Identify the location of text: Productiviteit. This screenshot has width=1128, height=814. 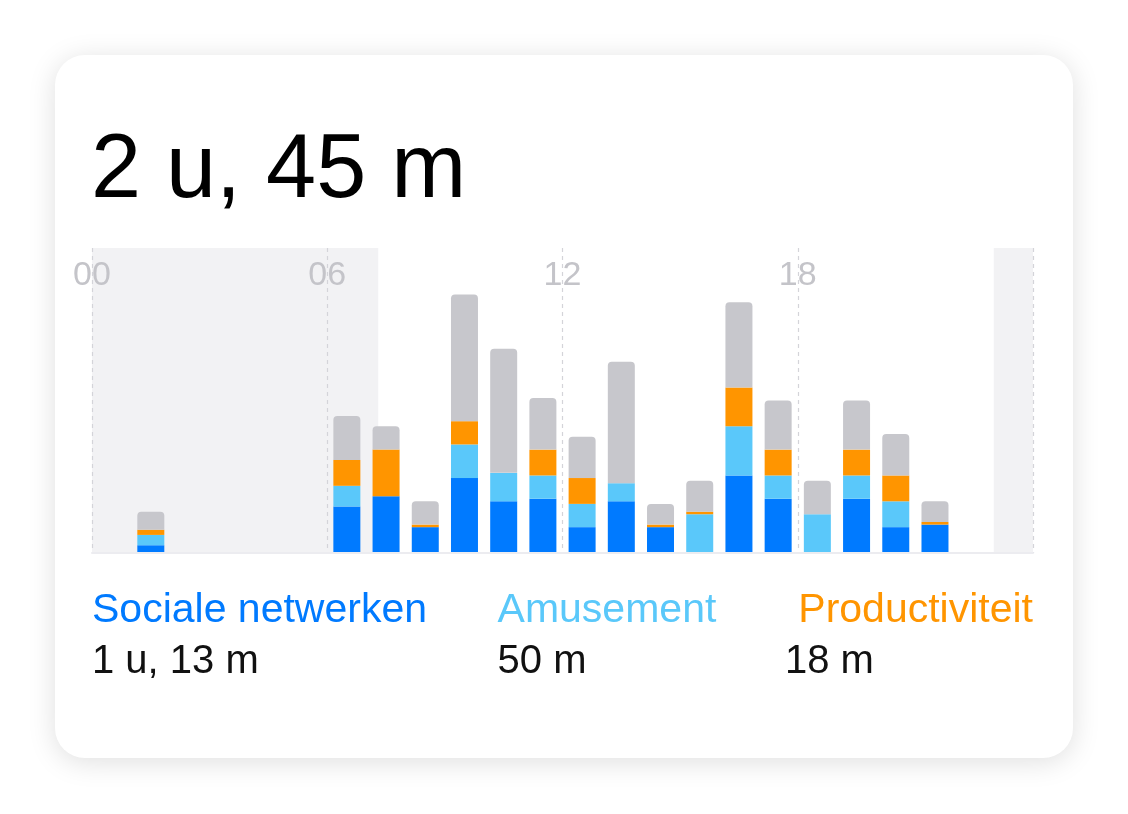
(916, 608).